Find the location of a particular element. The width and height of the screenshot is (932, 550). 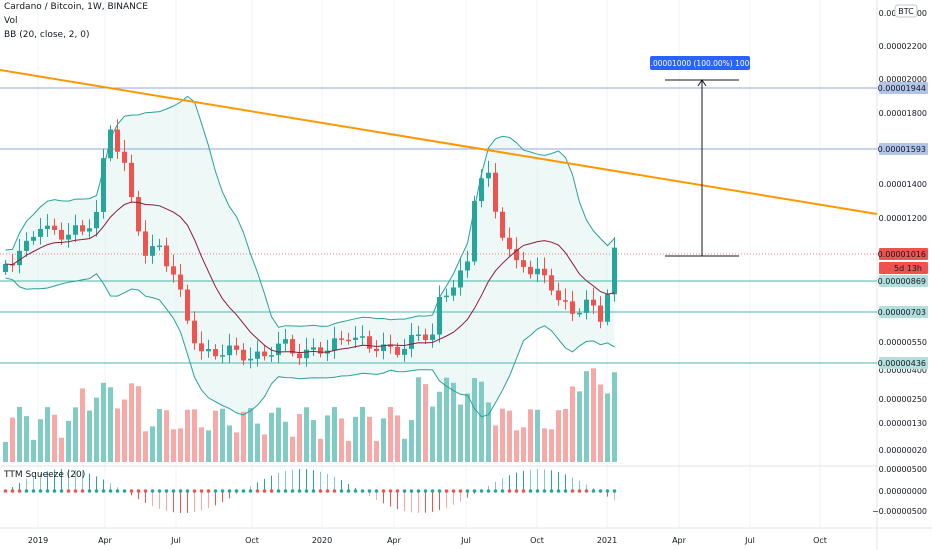

time-tick-label: 2020 is located at coordinates (322, 540).